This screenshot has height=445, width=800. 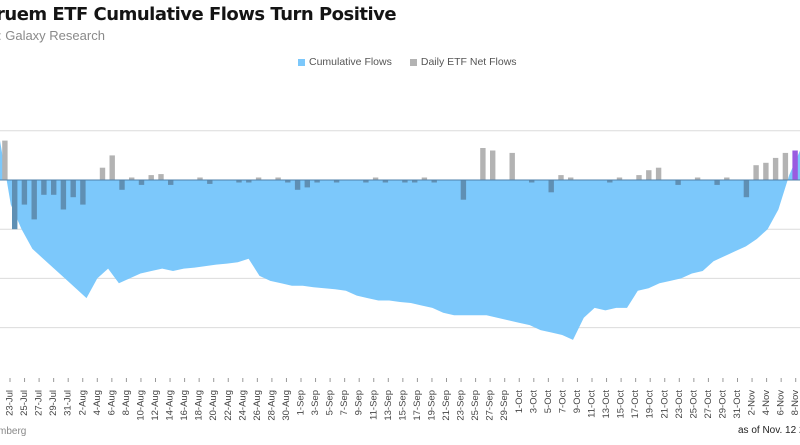 What do you see at coordinates (679, 404) in the screenshot?
I see `x-tick-label-46: 23-Oct` at bounding box center [679, 404].